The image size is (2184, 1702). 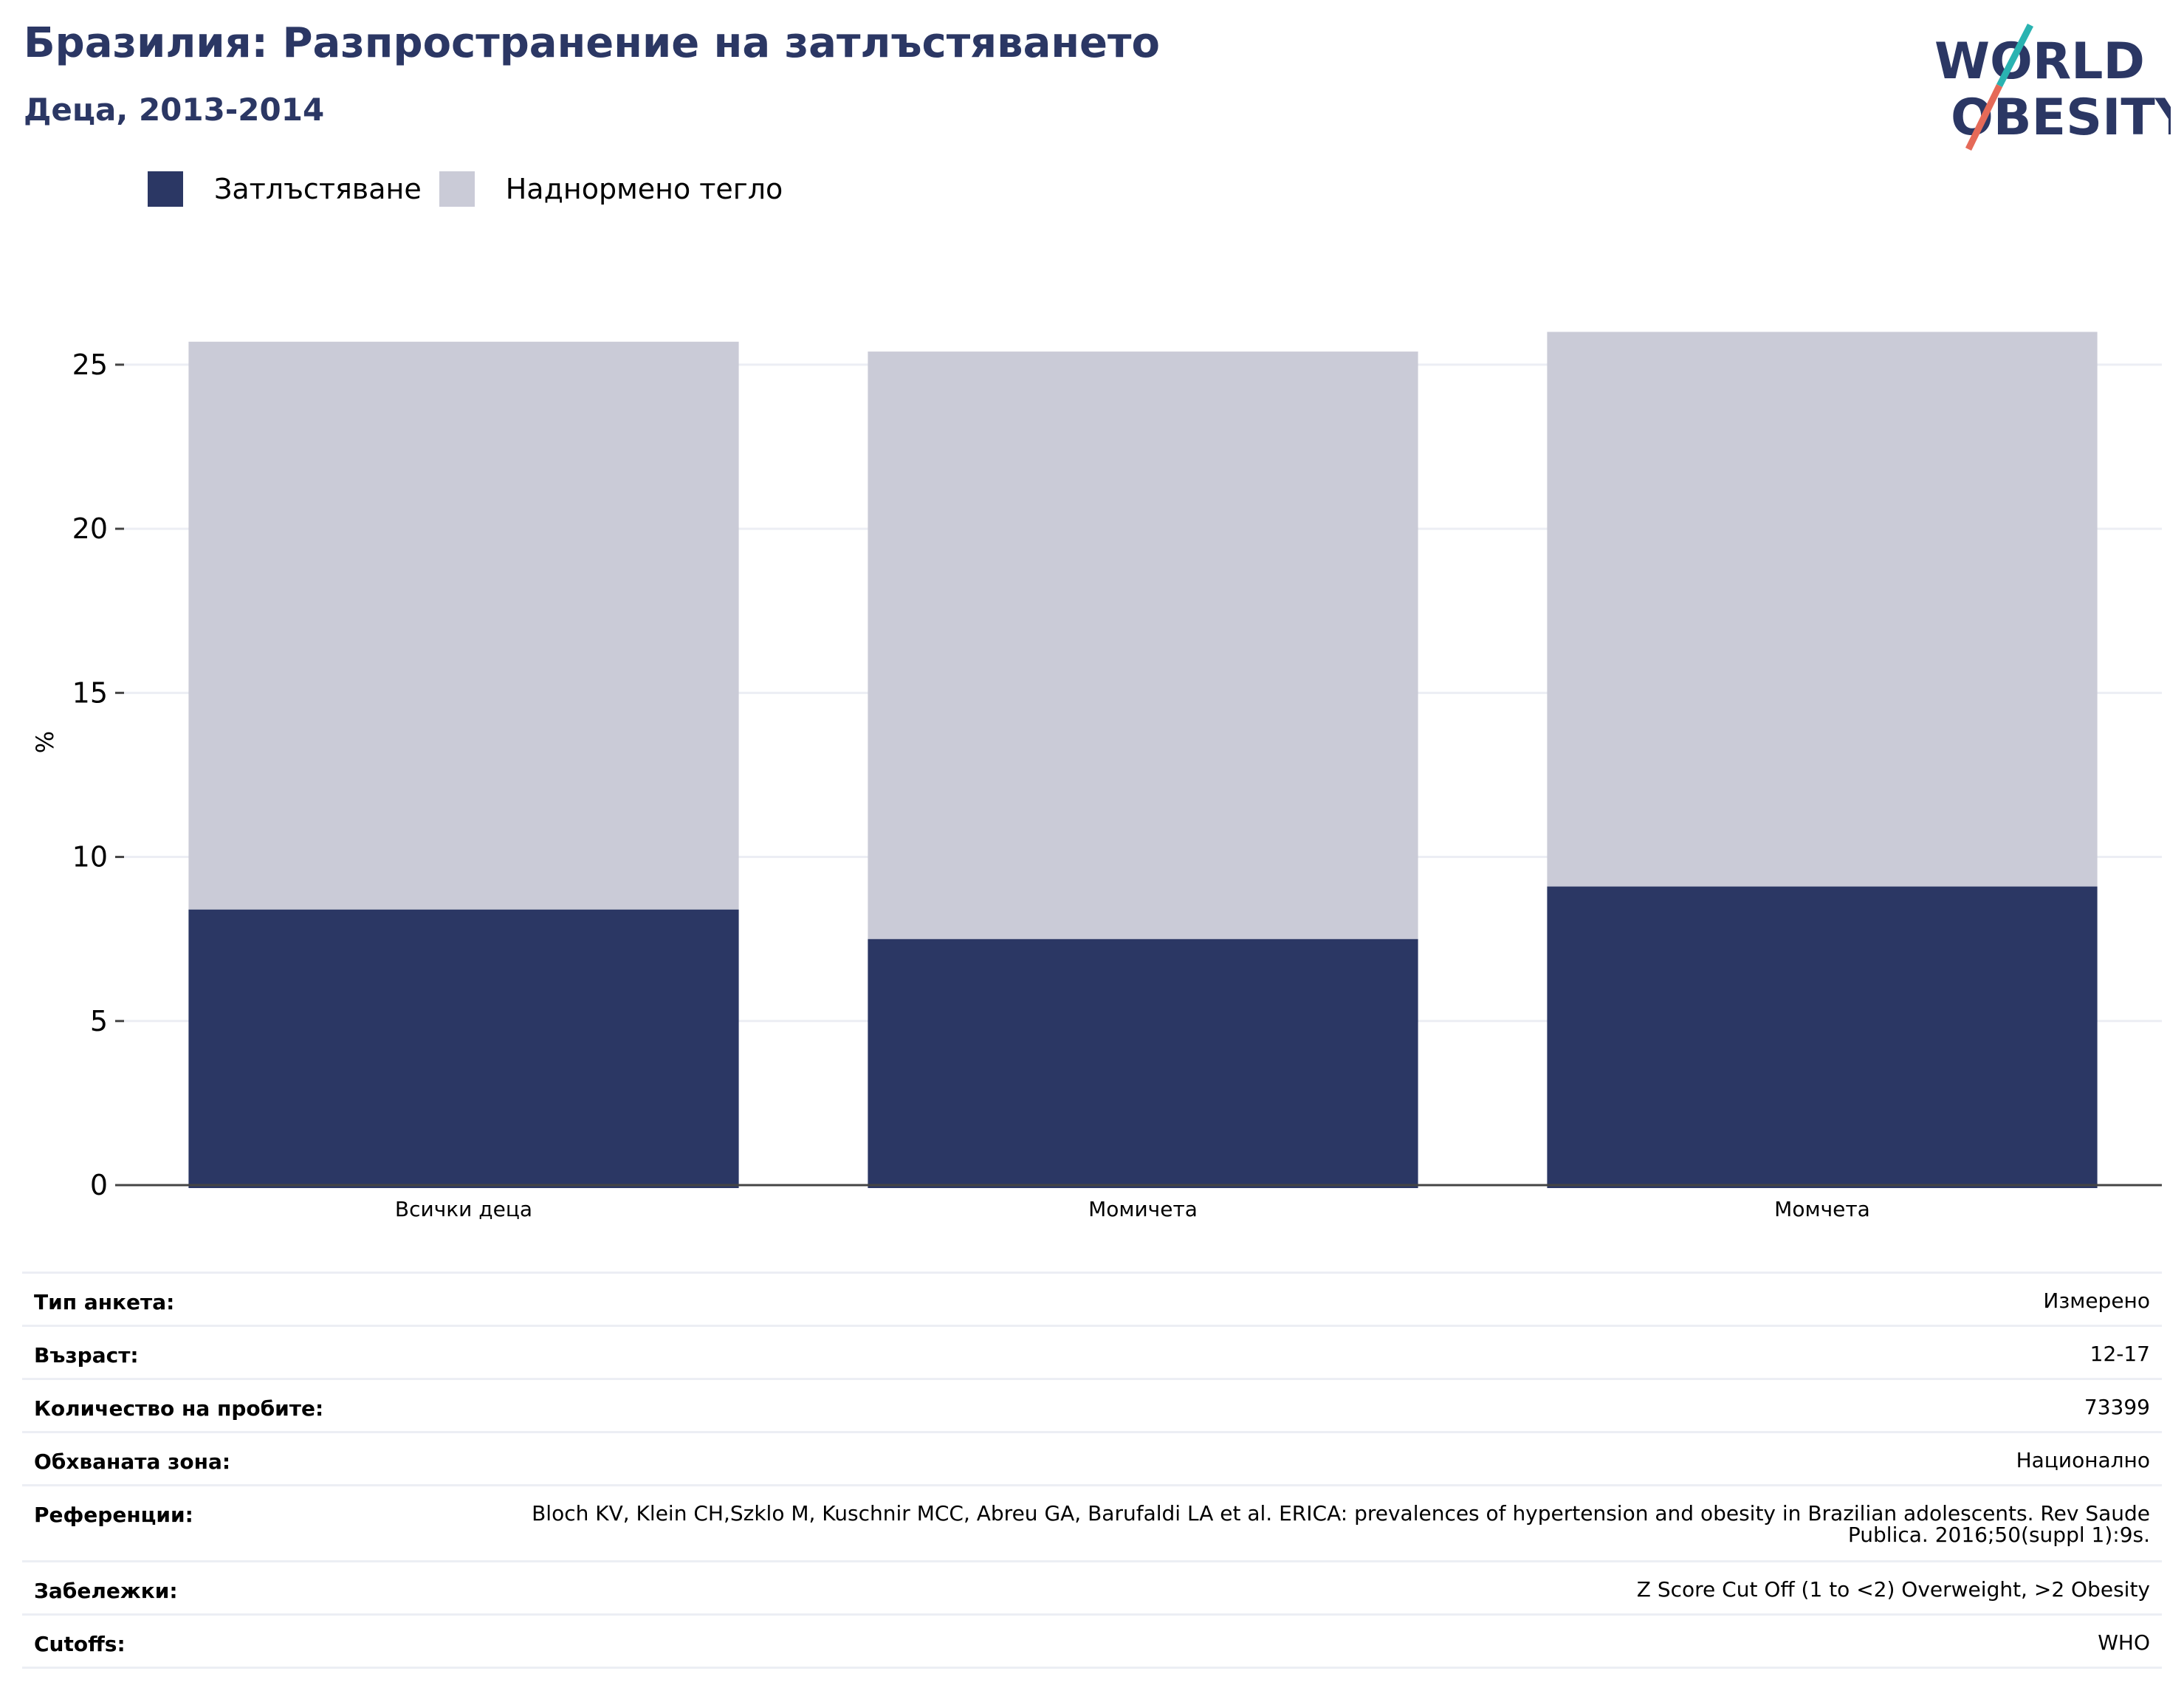 I want to click on meta-row-area-covered: Обхваната зона: Национално, so click(x=1092, y=1459).